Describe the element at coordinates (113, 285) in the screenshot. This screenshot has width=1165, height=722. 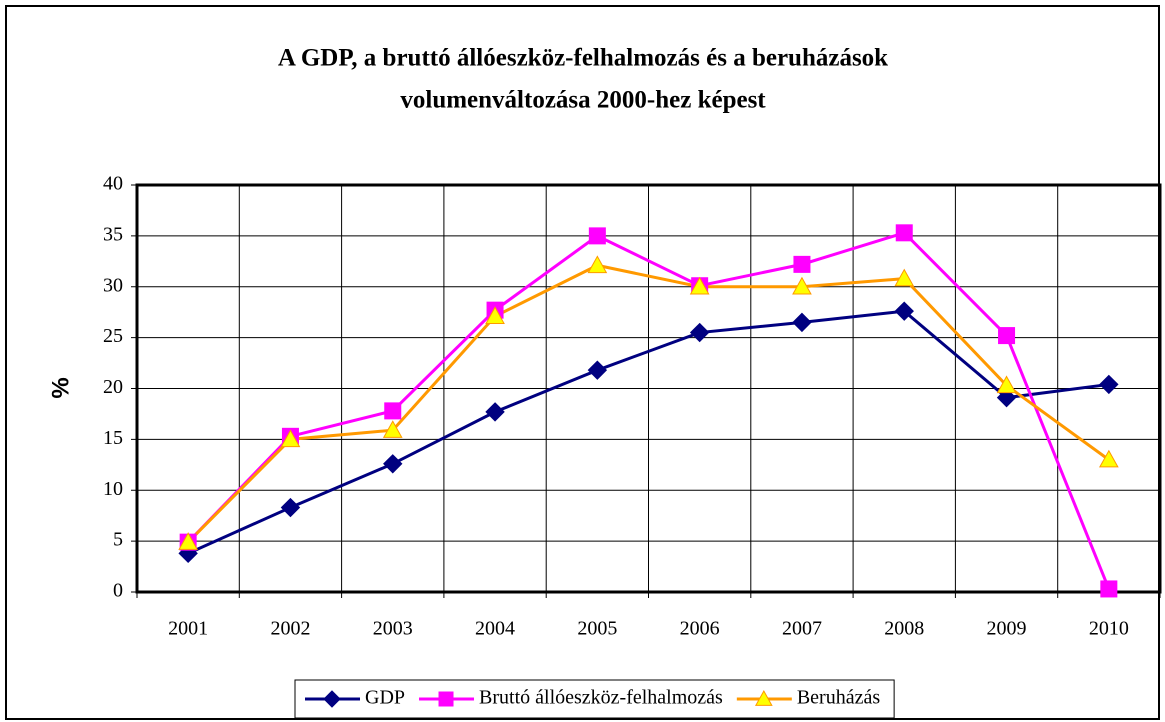
I see `y-tick-label: 30` at that location.